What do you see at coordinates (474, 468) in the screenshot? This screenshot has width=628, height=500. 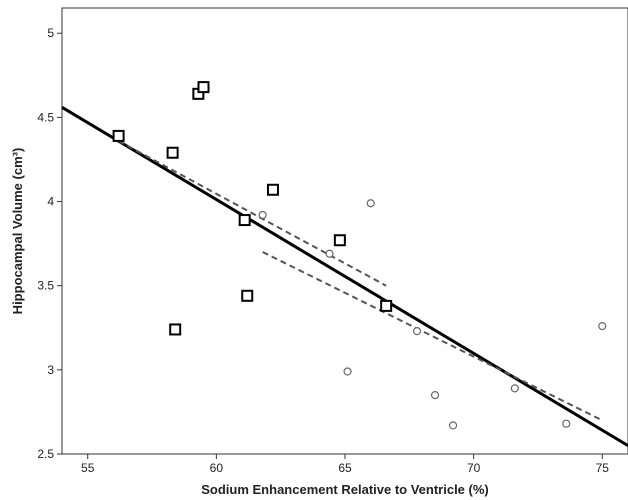 I see `x-tick-label: 70` at bounding box center [474, 468].